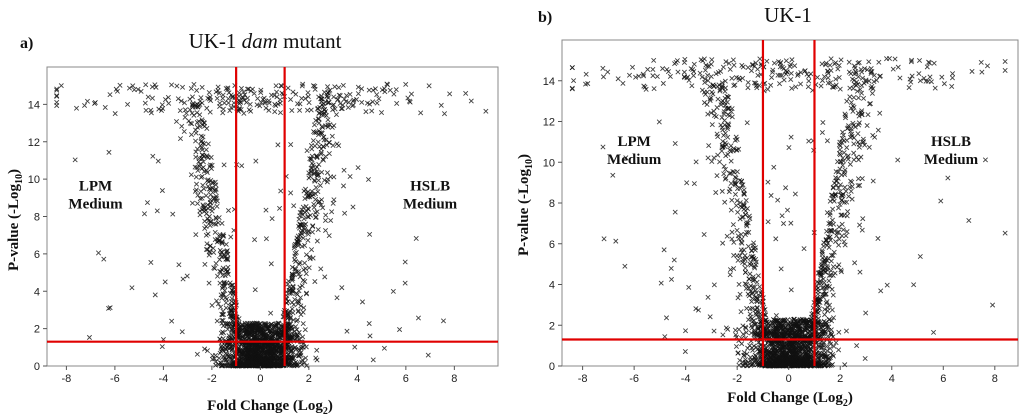 The height and width of the screenshot is (416, 1024). Describe the element at coordinates (549, 123) in the screenshot. I see `y-tick-label: 12` at that location.